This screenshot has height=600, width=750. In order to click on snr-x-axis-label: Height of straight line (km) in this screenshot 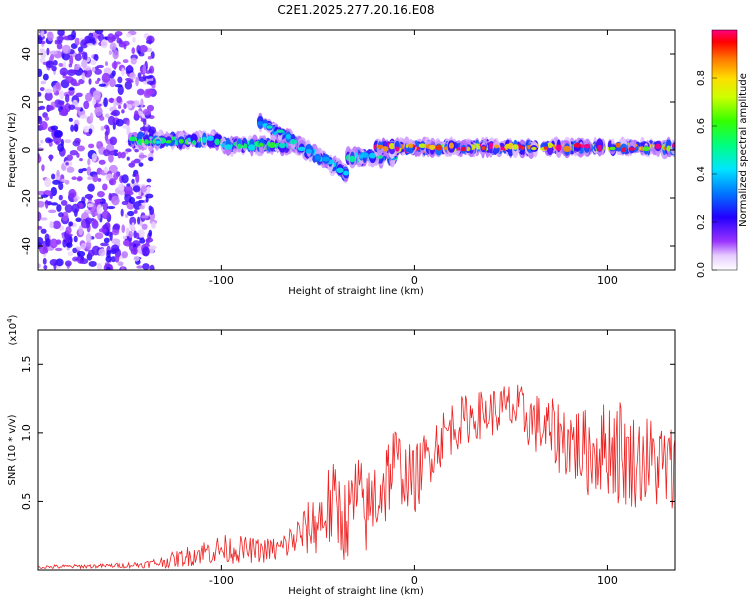, I will do `click(356, 591)`.